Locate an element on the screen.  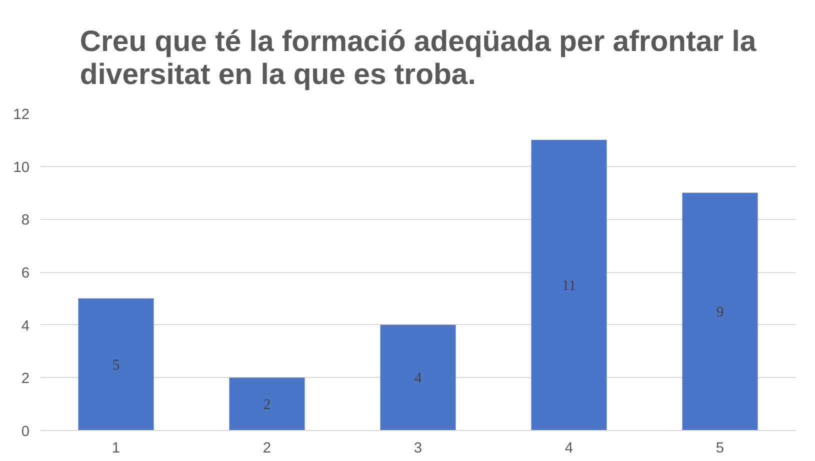
y-tick-label: 2 is located at coordinates (25, 379).